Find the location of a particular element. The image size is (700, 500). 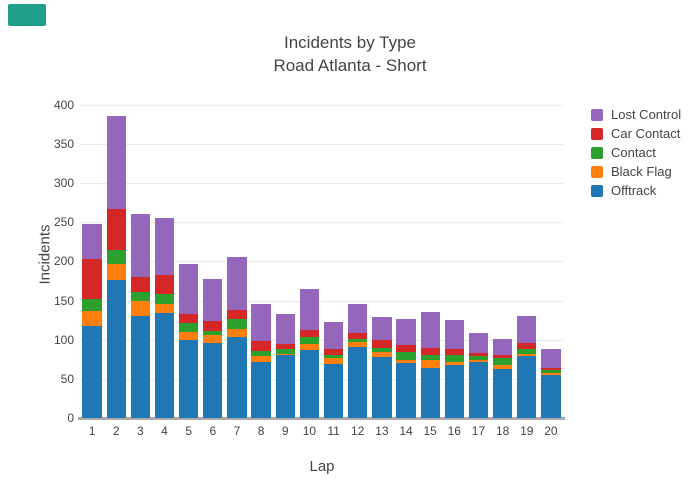

legend-item-offtrack: Offtrack is located at coordinates (636, 190).